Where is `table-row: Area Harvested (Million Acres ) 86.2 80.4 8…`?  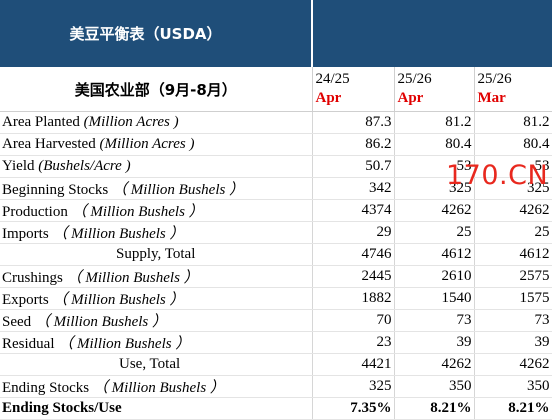 table-row: Area Harvested (Million Acres ) 86.2 80.4 8… is located at coordinates (276, 144).